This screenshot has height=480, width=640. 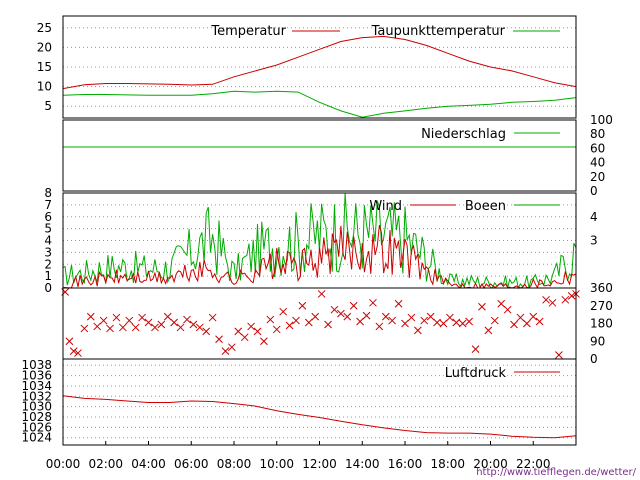 I want to click on temp-y-tick: 10, so click(x=44, y=87).